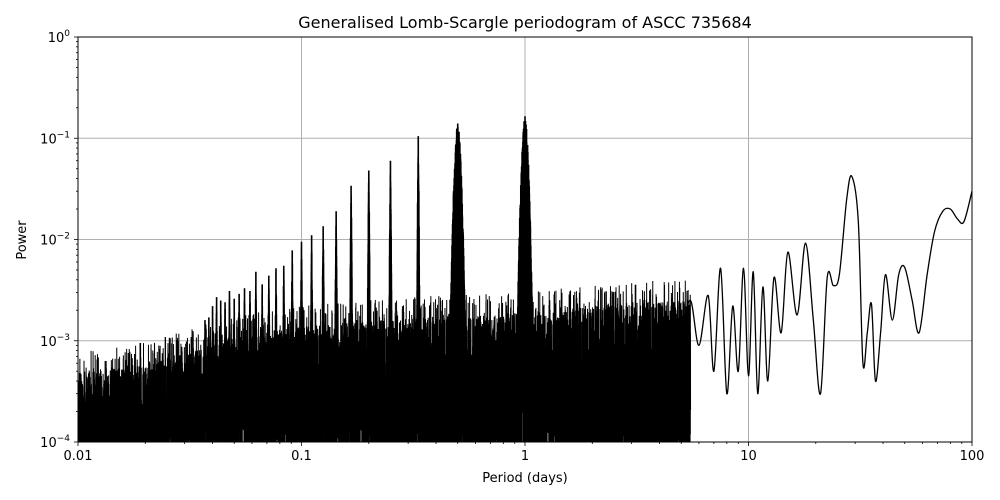 Image resolution: width=1000 pixels, height=500 pixels. I want to click on y-tick-label: 10⁰, so click(59, 37).